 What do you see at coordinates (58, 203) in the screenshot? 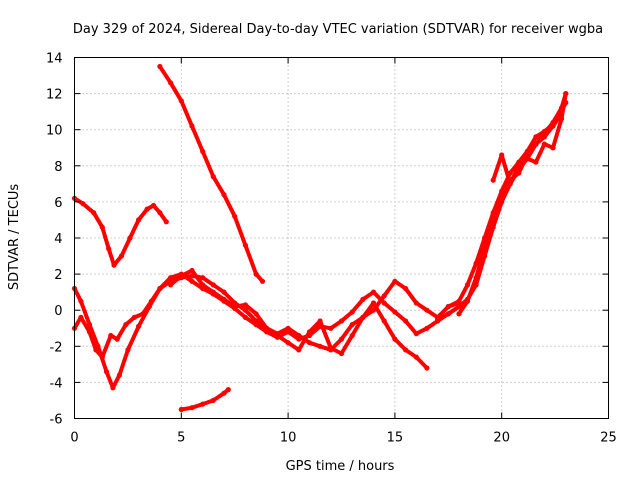
I see `y-tick-label: 6` at bounding box center [58, 203].